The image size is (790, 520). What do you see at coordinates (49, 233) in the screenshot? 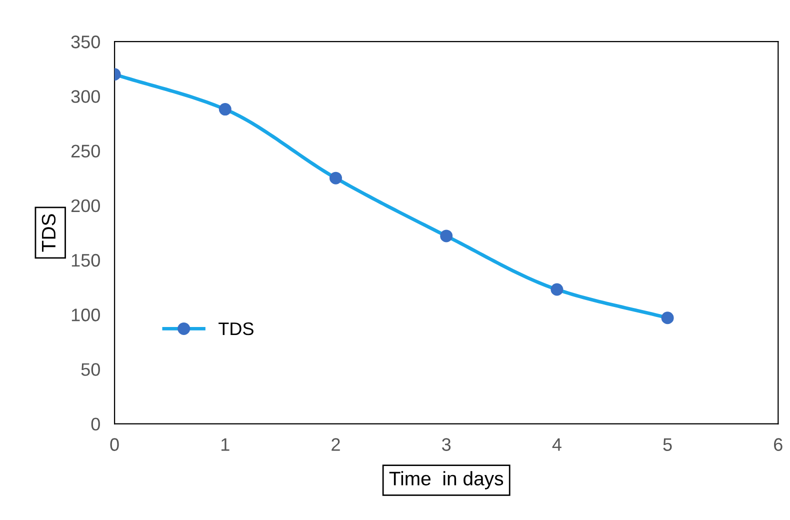
I see `y-axis-title: TDS` at bounding box center [49, 233].